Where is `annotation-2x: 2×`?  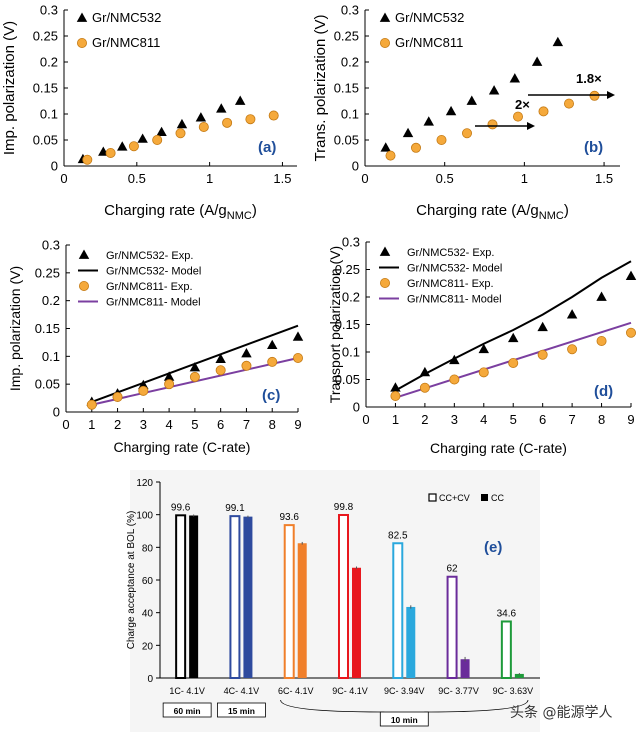 annotation-2x: 2× is located at coordinates (522, 104).